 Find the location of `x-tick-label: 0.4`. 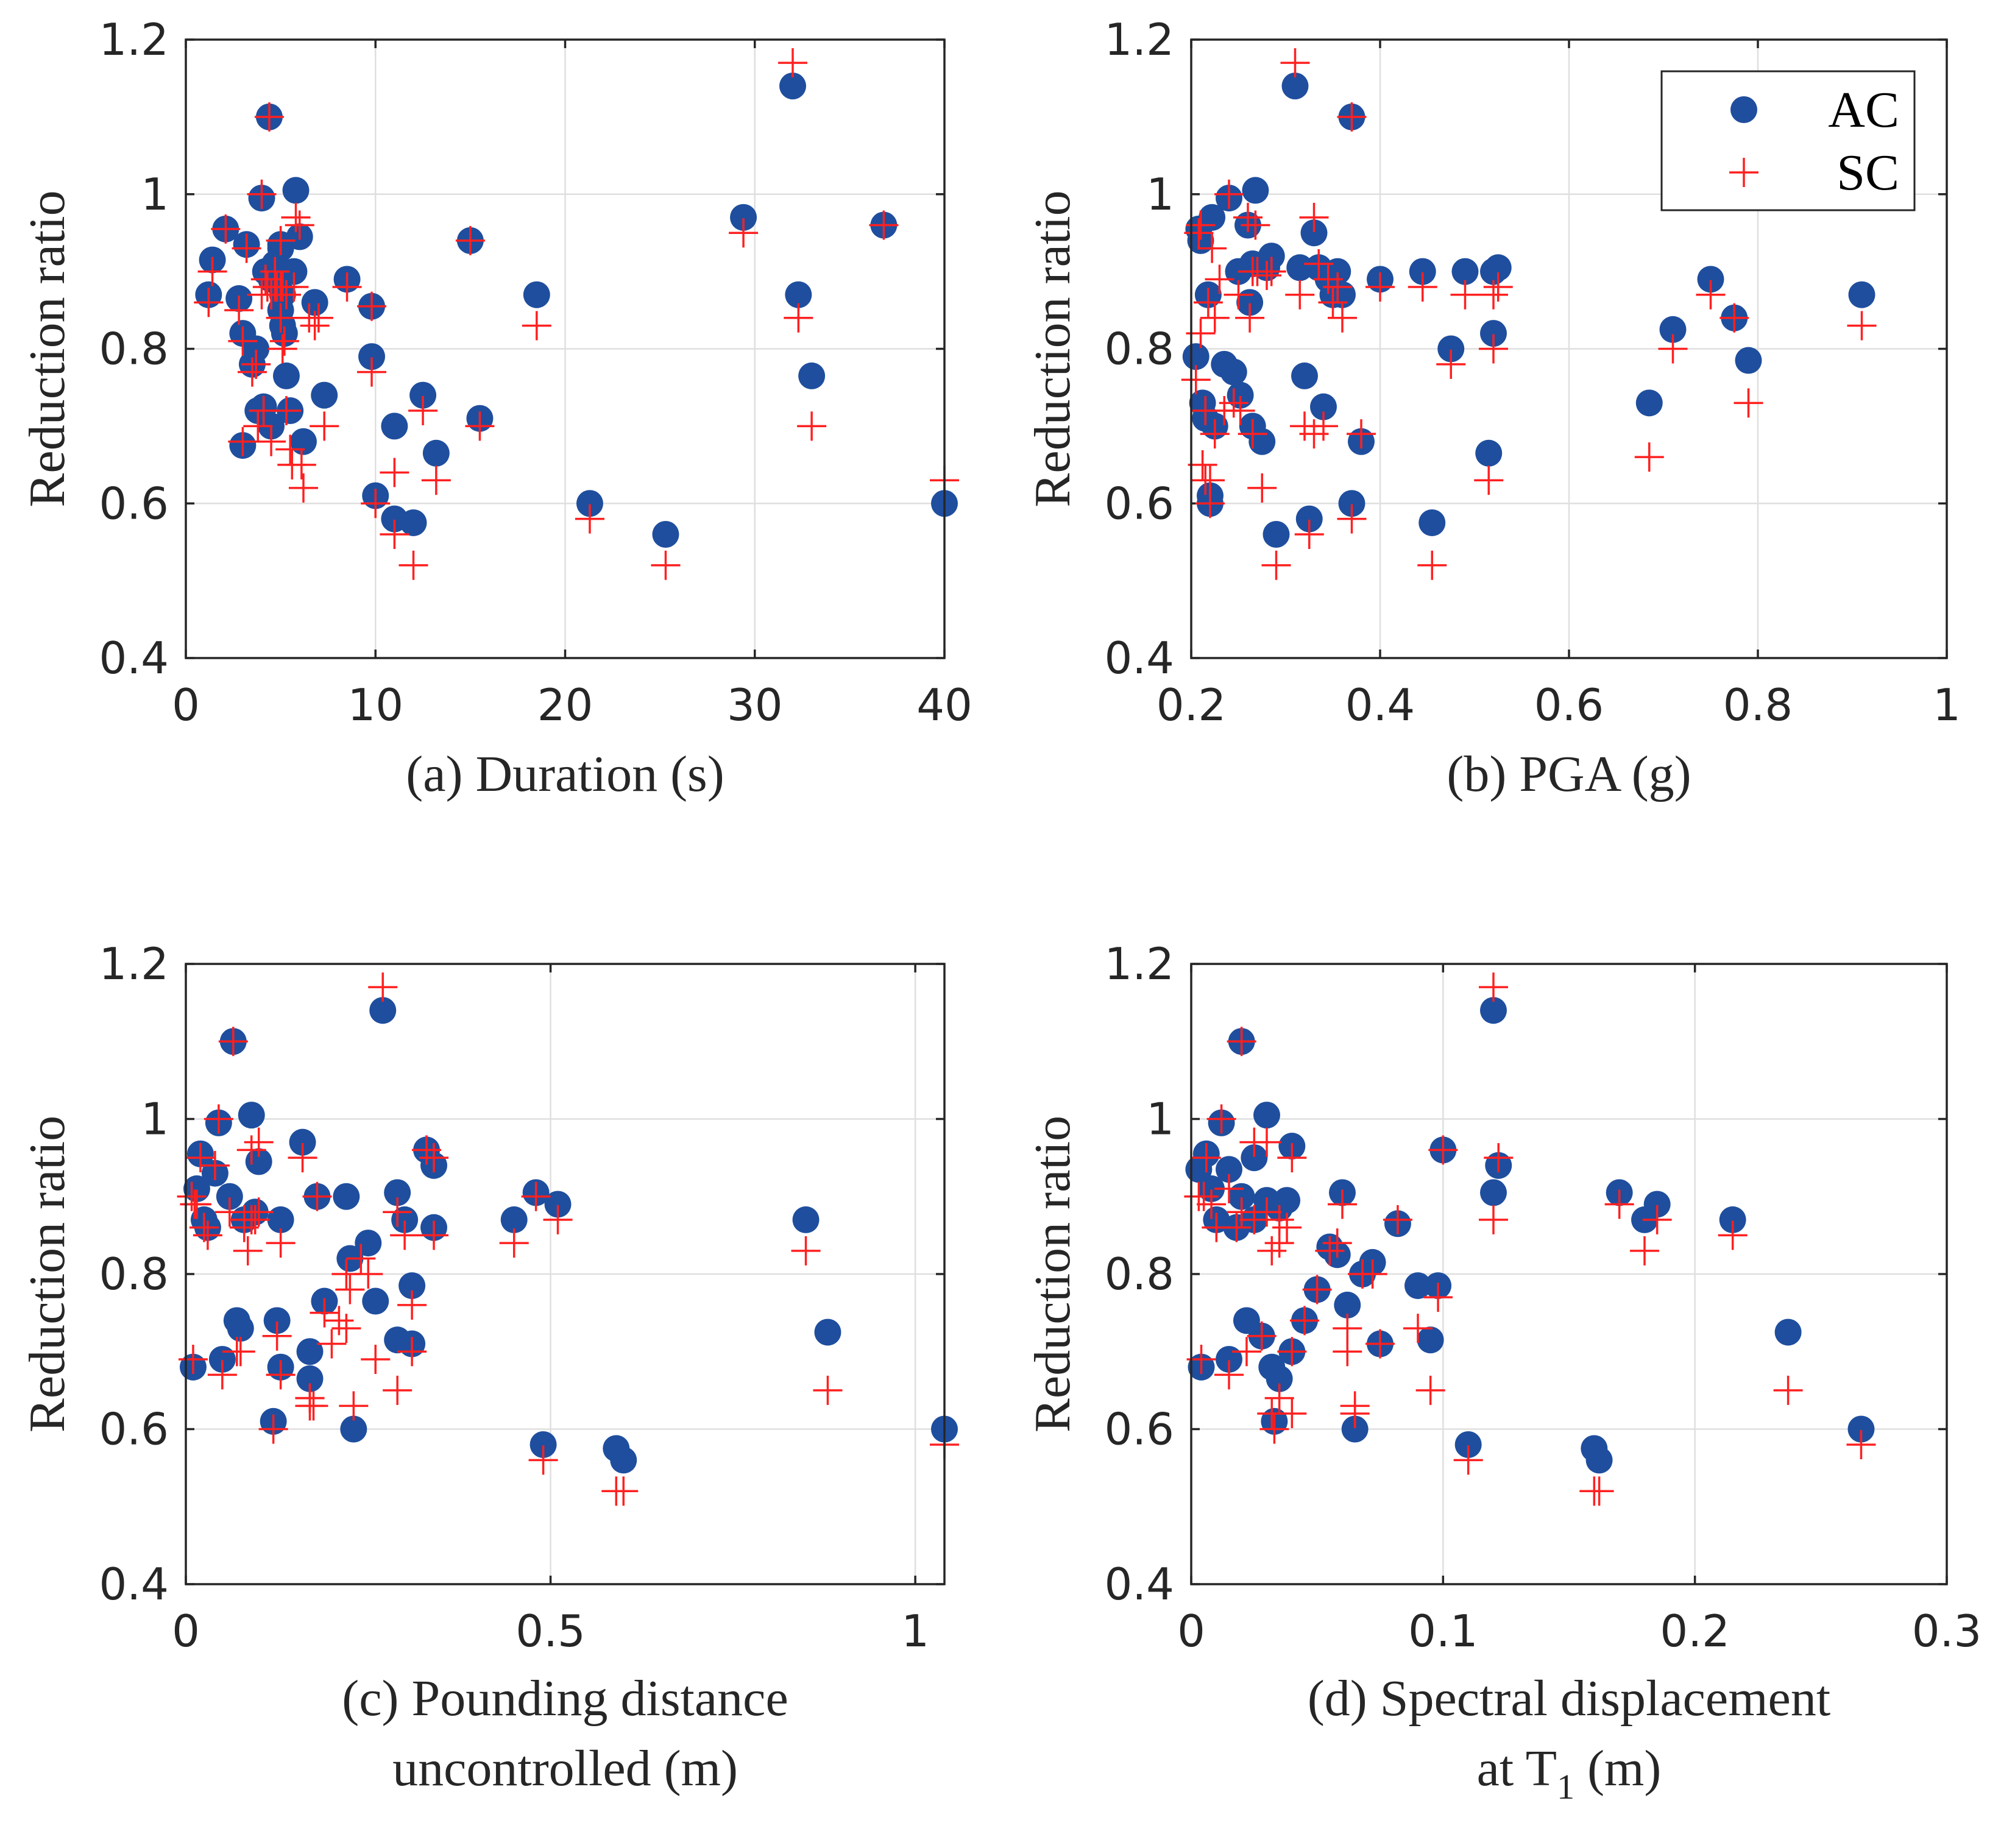

x-tick-label: 0.4 is located at coordinates (1380, 705).